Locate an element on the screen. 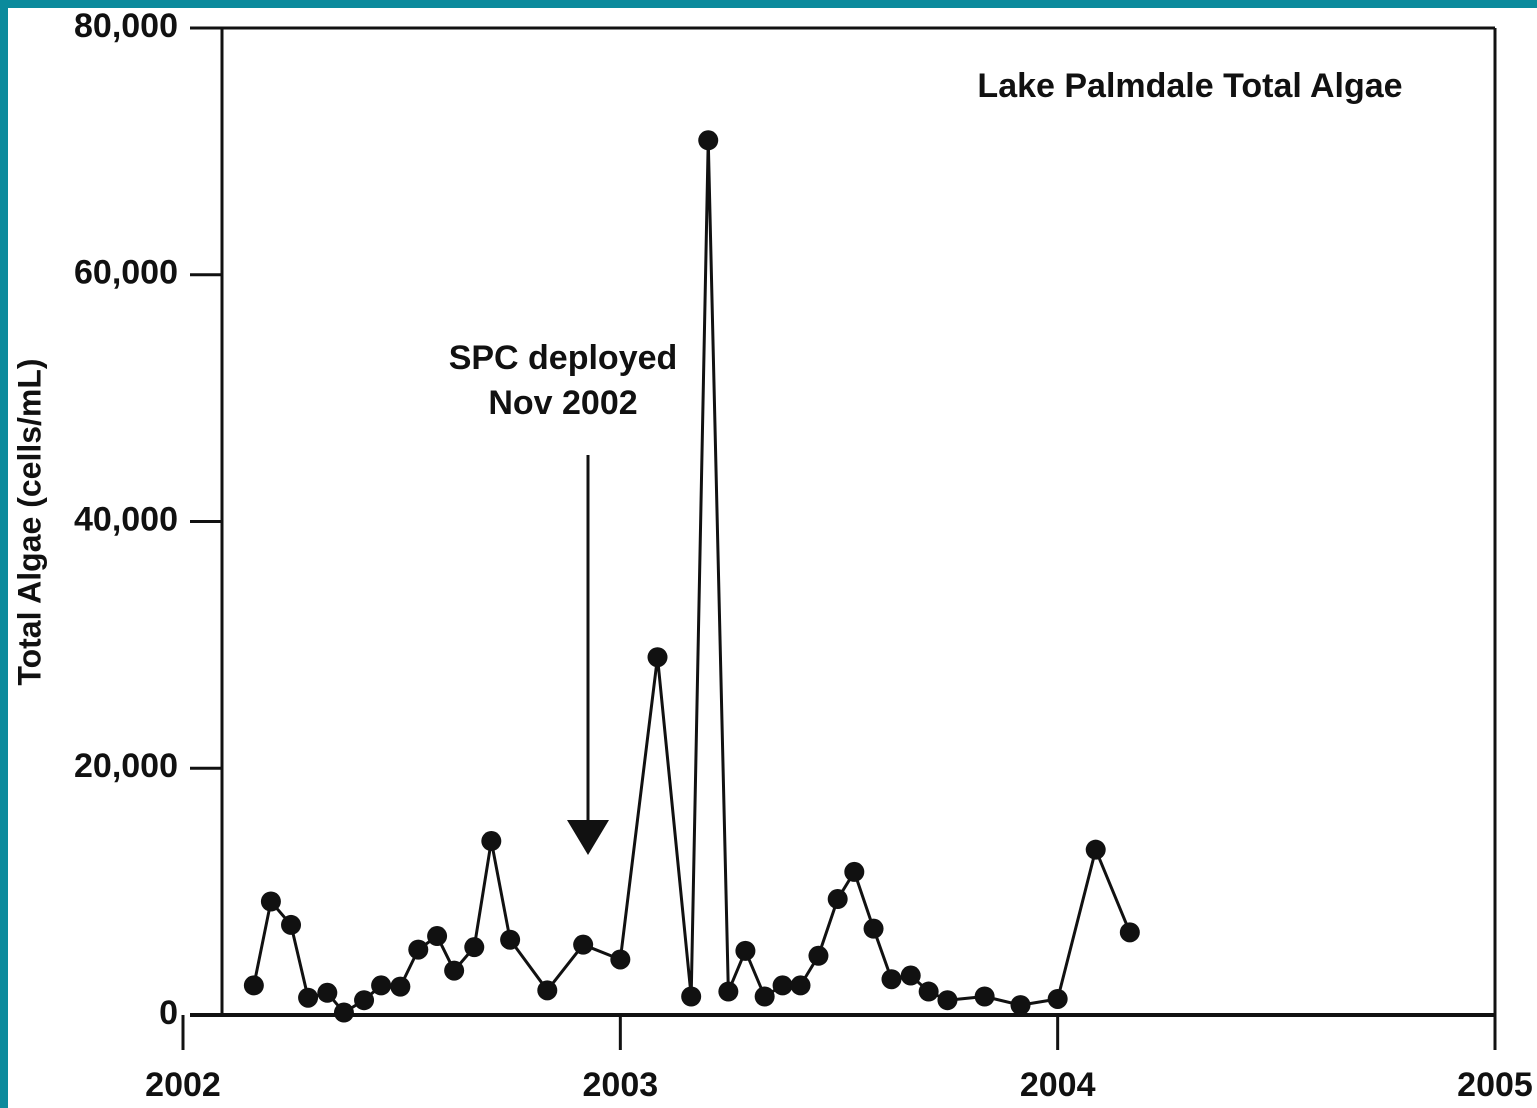 This screenshot has width=1537, height=1108. x-tick-label: 2003 is located at coordinates (621, 1085).